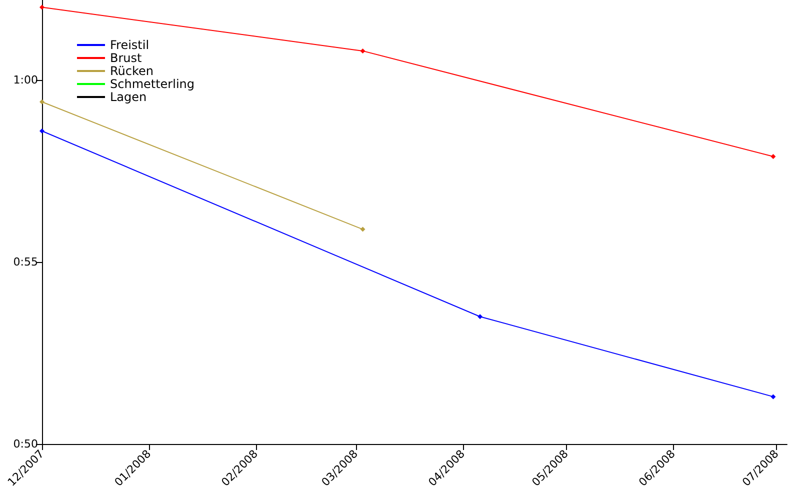 This screenshot has width=800, height=500. Describe the element at coordinates (128, 97) in the screenshot. I see `legend-label: Lagen` at that location.